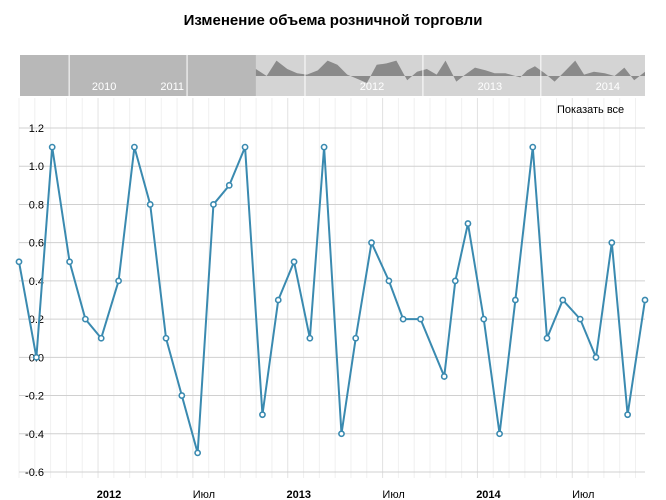 This screenshot has height=500, width=666. I want to click on navigator-label: 2012, so click(372, 87).